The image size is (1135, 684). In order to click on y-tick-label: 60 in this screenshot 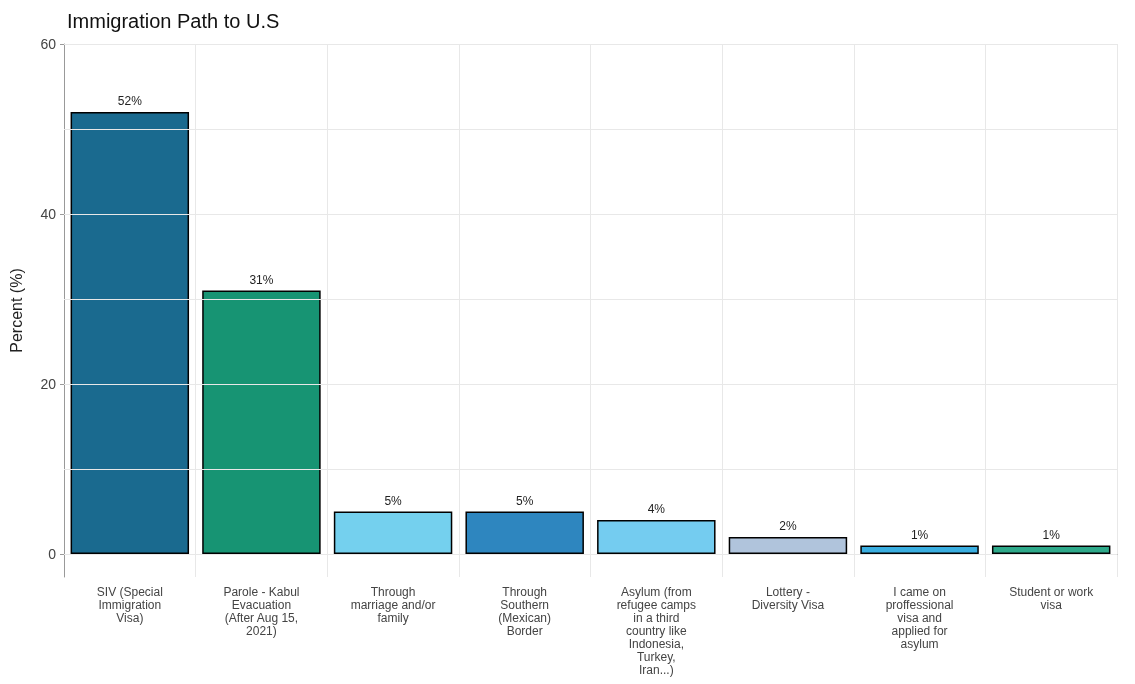, I will do `click(48, 44)`.